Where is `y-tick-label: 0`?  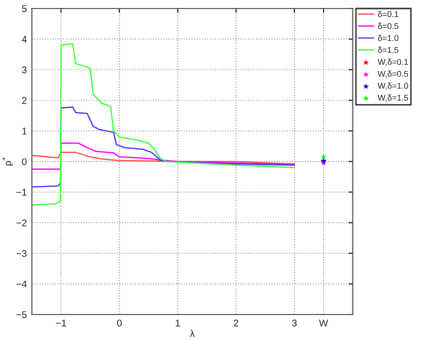 y-tick-label: 0 is located at coordinates (24, 162).